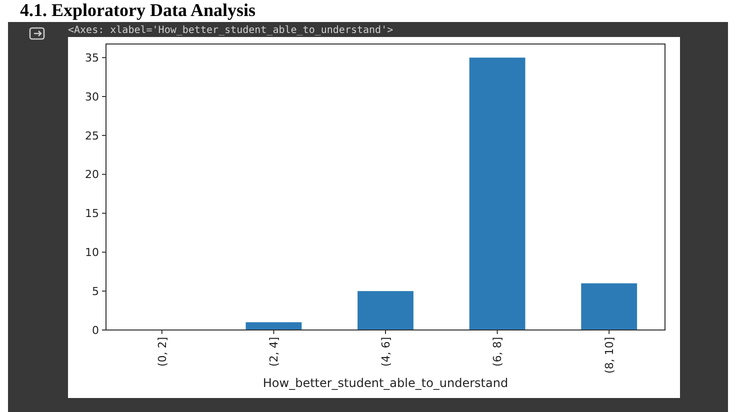  Describe the element at coordinates (92, 97) in the screenshot. I see `y-tick-label: 30` at that location.